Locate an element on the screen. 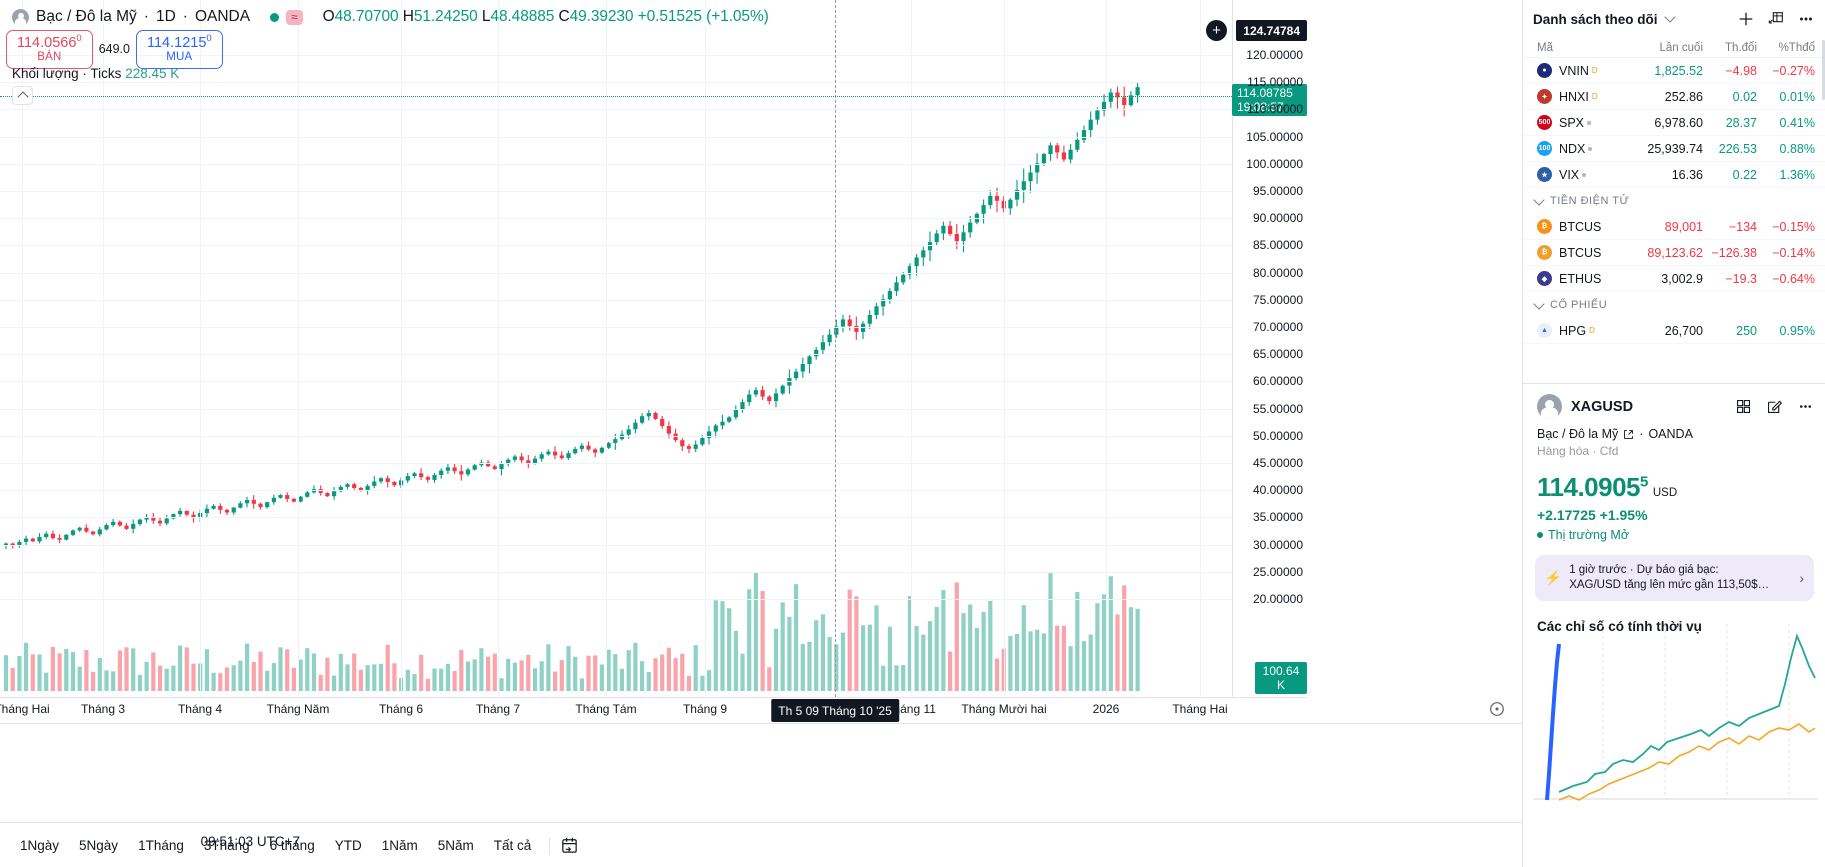 This screenshot has height=867, width=1825. watchlist-row: ◆ ETHUS 3,002.9 −19.3 −0.64% is located at coordinates (1674, 279).